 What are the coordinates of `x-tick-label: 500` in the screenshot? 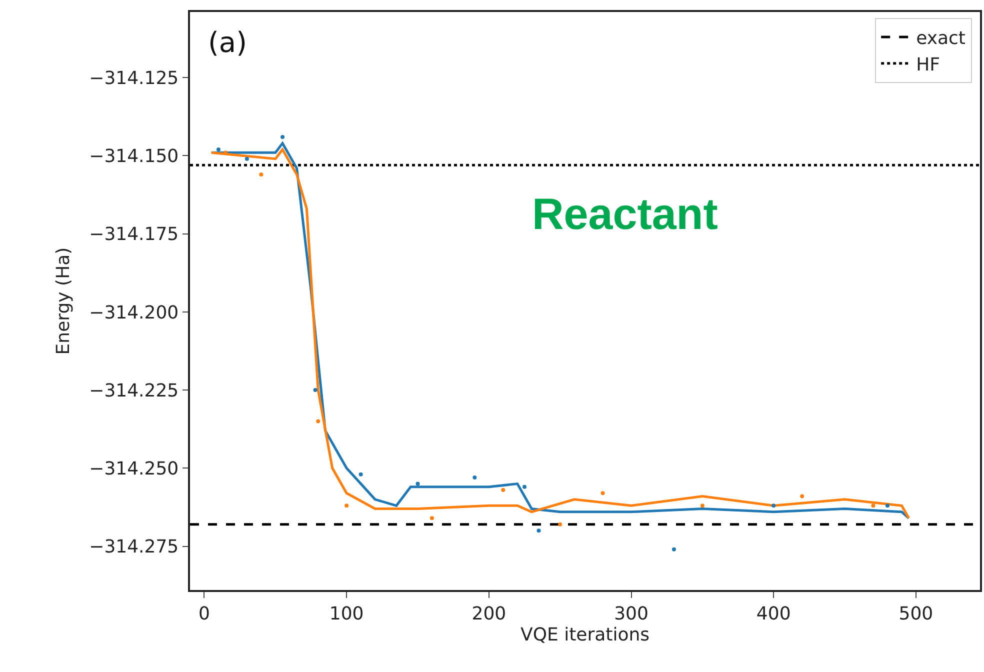 It's located at (916, 613).